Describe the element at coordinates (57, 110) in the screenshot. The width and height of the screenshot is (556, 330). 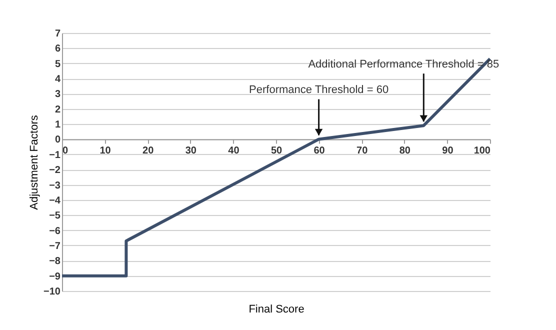
I see `y-tick-label: 2` at that location.